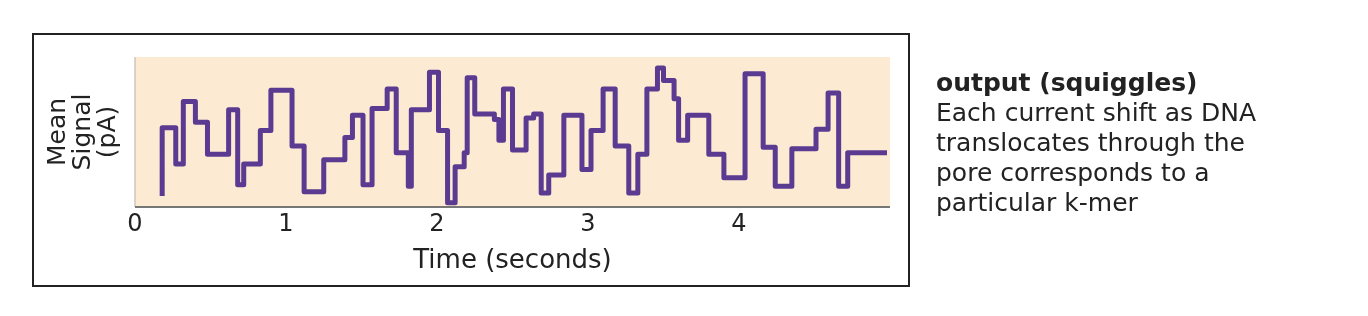 Image resolution: width=1368 pixels, height=316 pixels. What do you see at coordinates (588, 222) in the screenshot?
I see `x-tick-label: 3` at bounding box center [588, 222].